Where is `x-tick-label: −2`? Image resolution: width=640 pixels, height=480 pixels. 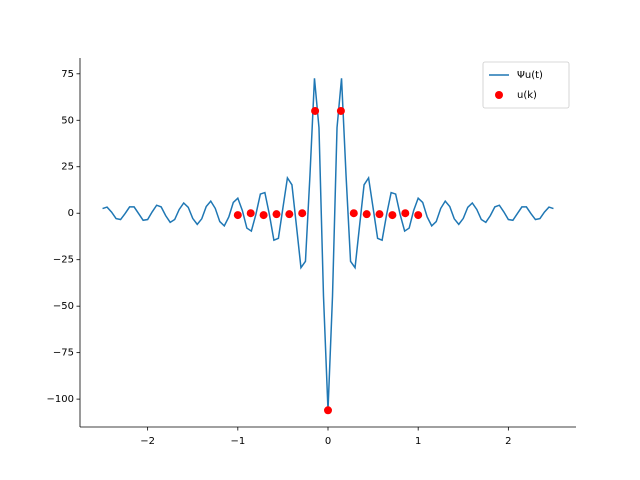
x-tick-label: −2 is located at coordinates (147, 441).